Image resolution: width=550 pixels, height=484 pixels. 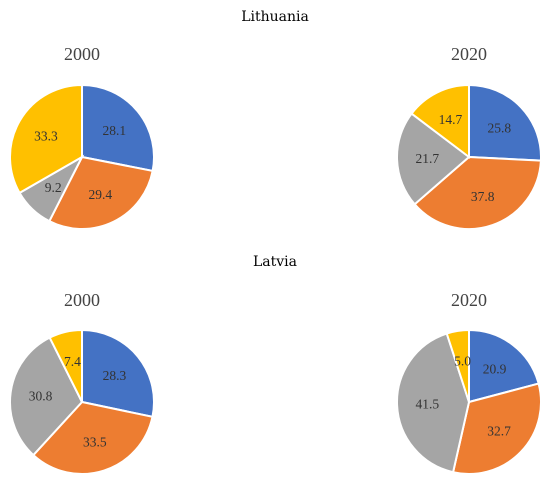 I want to click on pie-latvia-2000-label-4: 7.4, so click(x=72, y=361).